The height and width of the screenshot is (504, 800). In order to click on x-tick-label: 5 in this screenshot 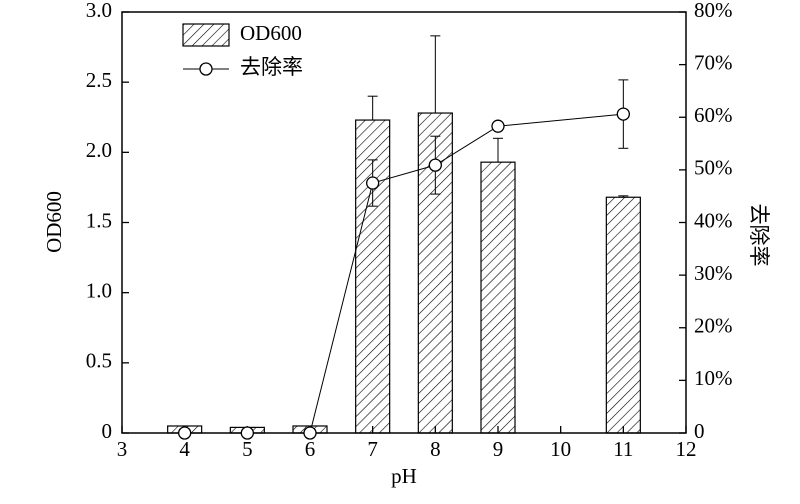, I will do `click(247, 449)`.